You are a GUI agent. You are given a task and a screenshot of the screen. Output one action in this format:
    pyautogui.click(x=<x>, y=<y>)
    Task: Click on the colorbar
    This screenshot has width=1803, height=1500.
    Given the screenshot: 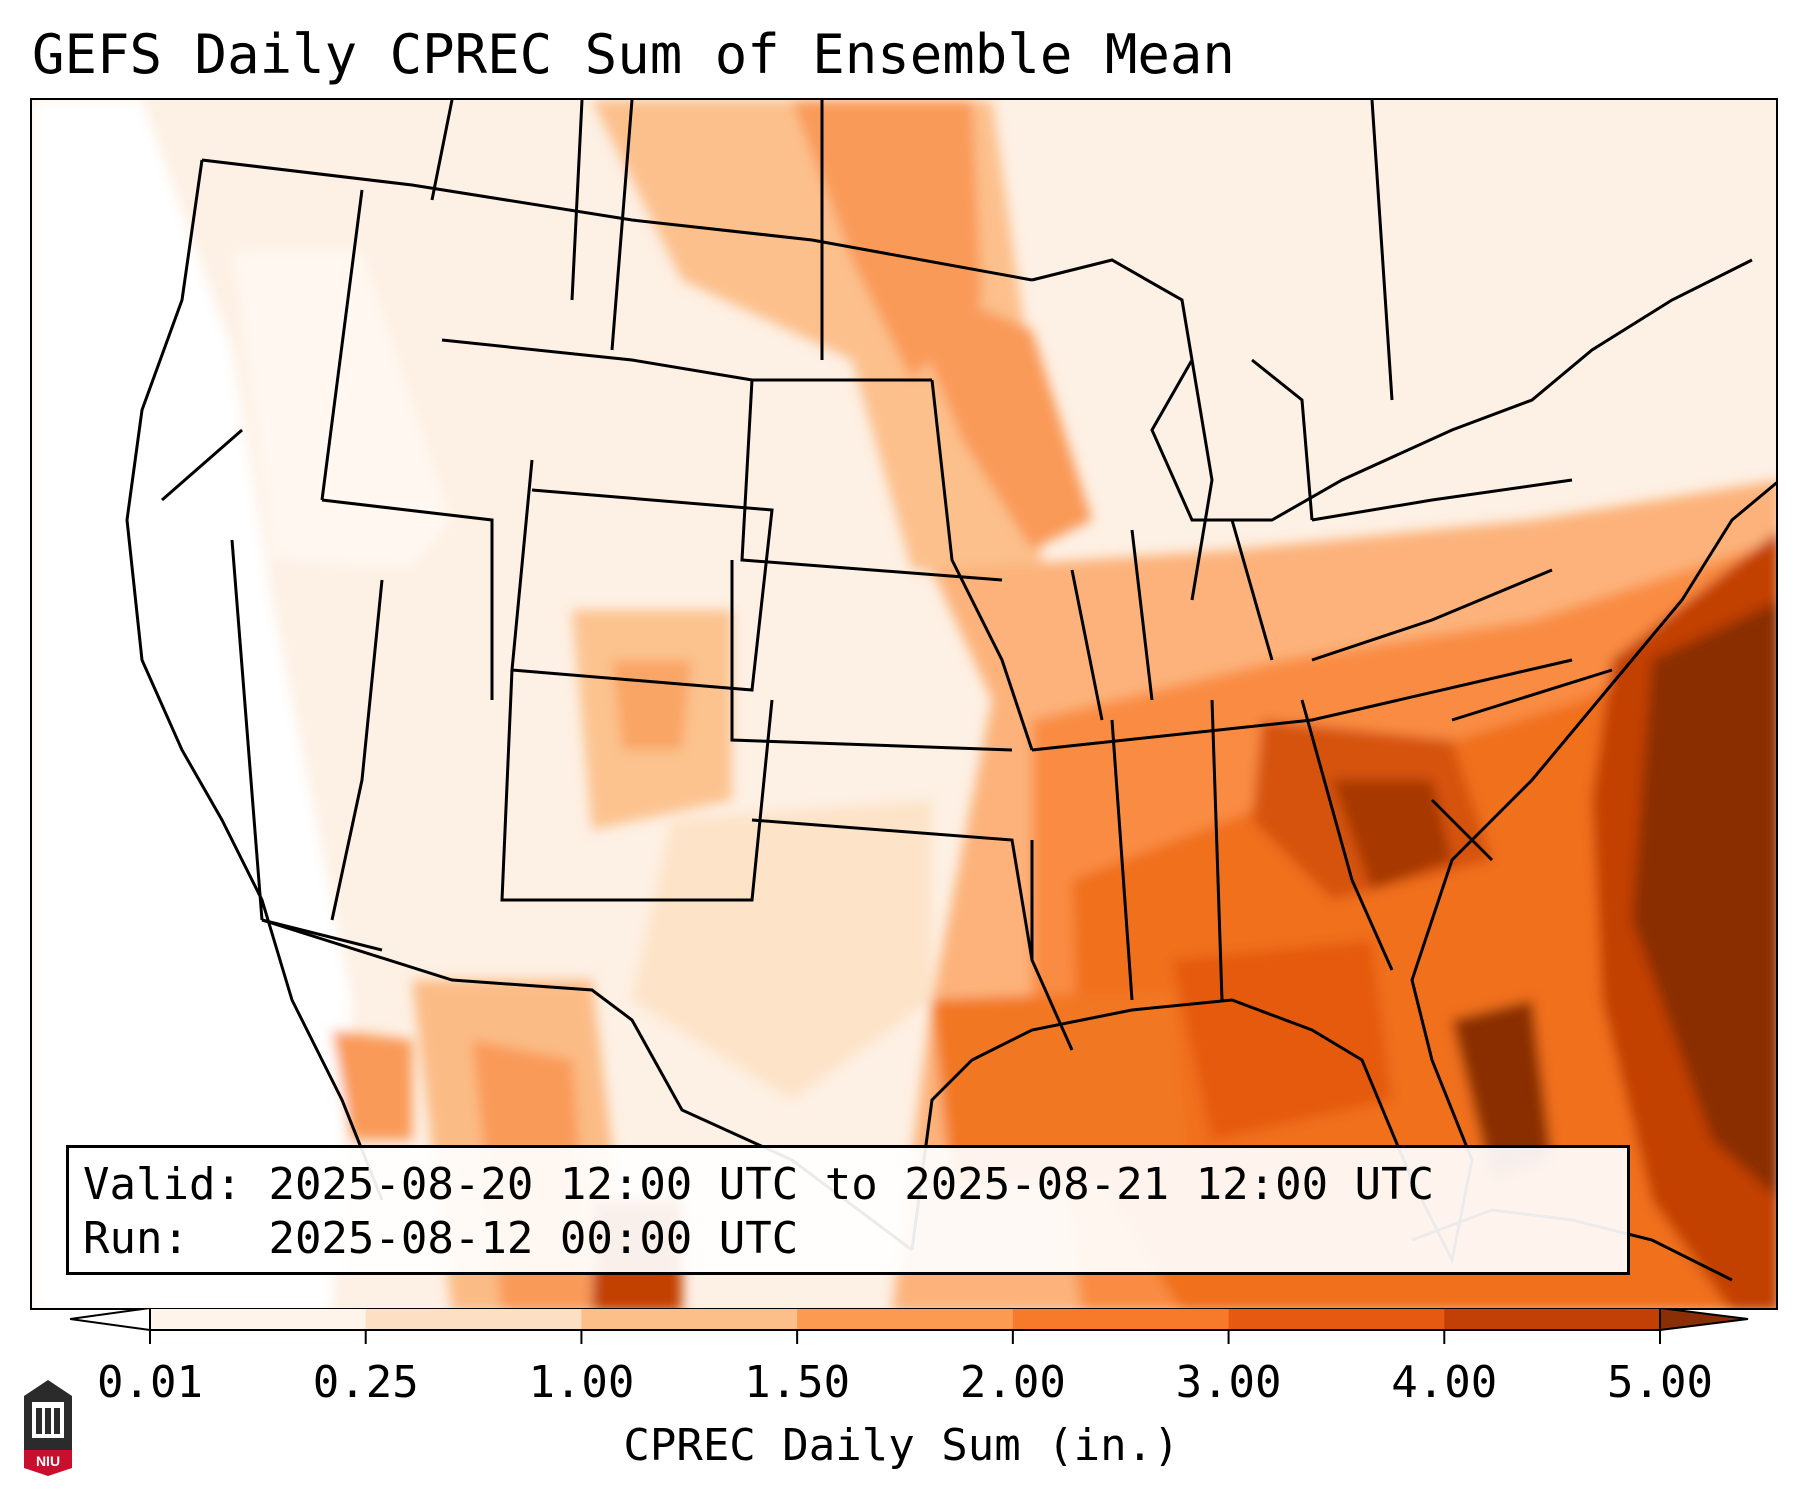 What is the action you would take?
    pyautogui.click(x=909, y=1326)
    